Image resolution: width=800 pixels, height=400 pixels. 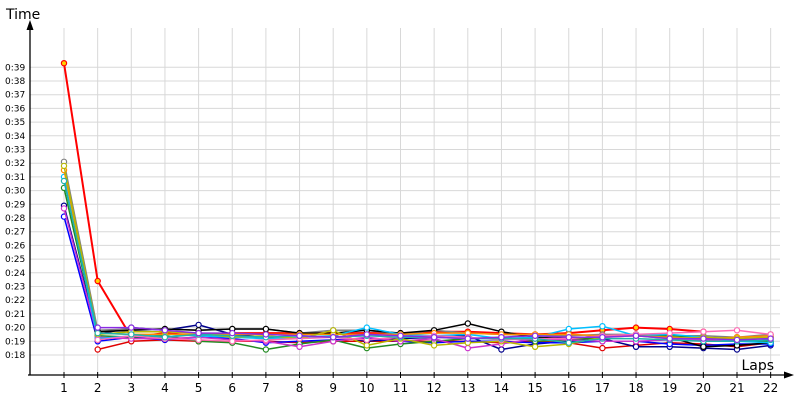 I want to click on x-tick-label: 15, so click(x=534, y=388).